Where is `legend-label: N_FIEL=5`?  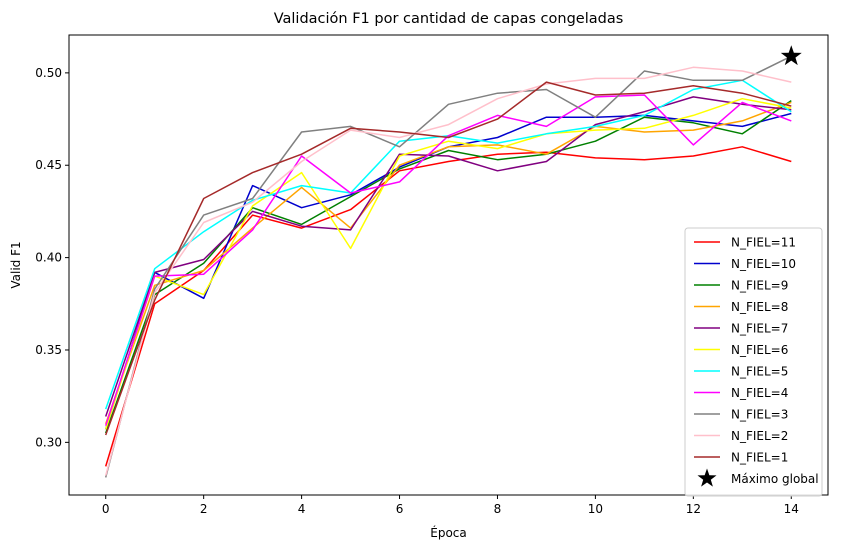 legend-label: N_FIEL=5 is located at coordinates (759, 372).